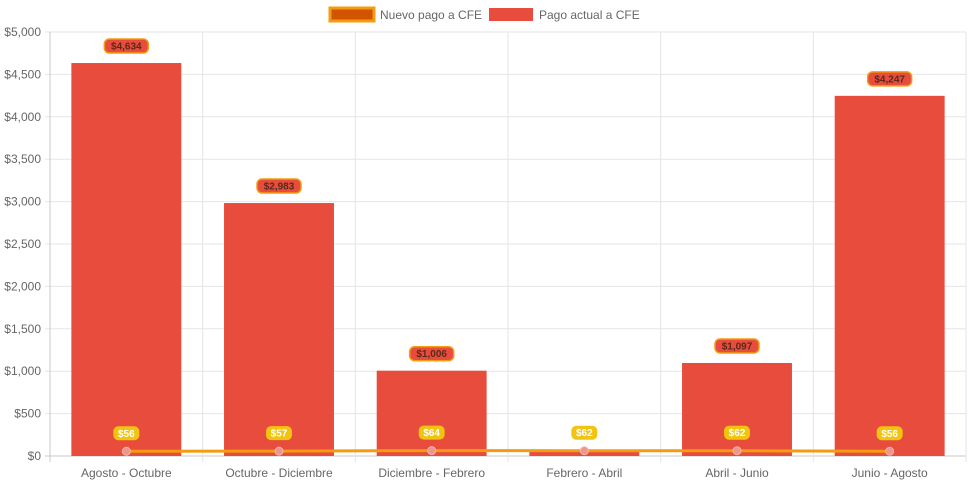 The image size is (971, 485). I want to click on x-tick-label: Diciembre - Febrero, so click(431, 473).